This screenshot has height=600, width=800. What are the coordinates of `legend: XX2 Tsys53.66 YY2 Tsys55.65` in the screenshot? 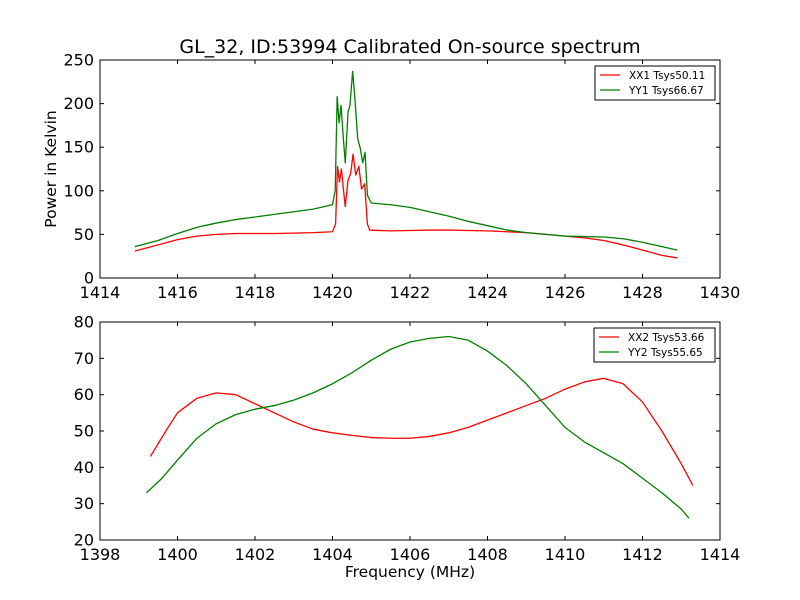 It's located at (654, 345).